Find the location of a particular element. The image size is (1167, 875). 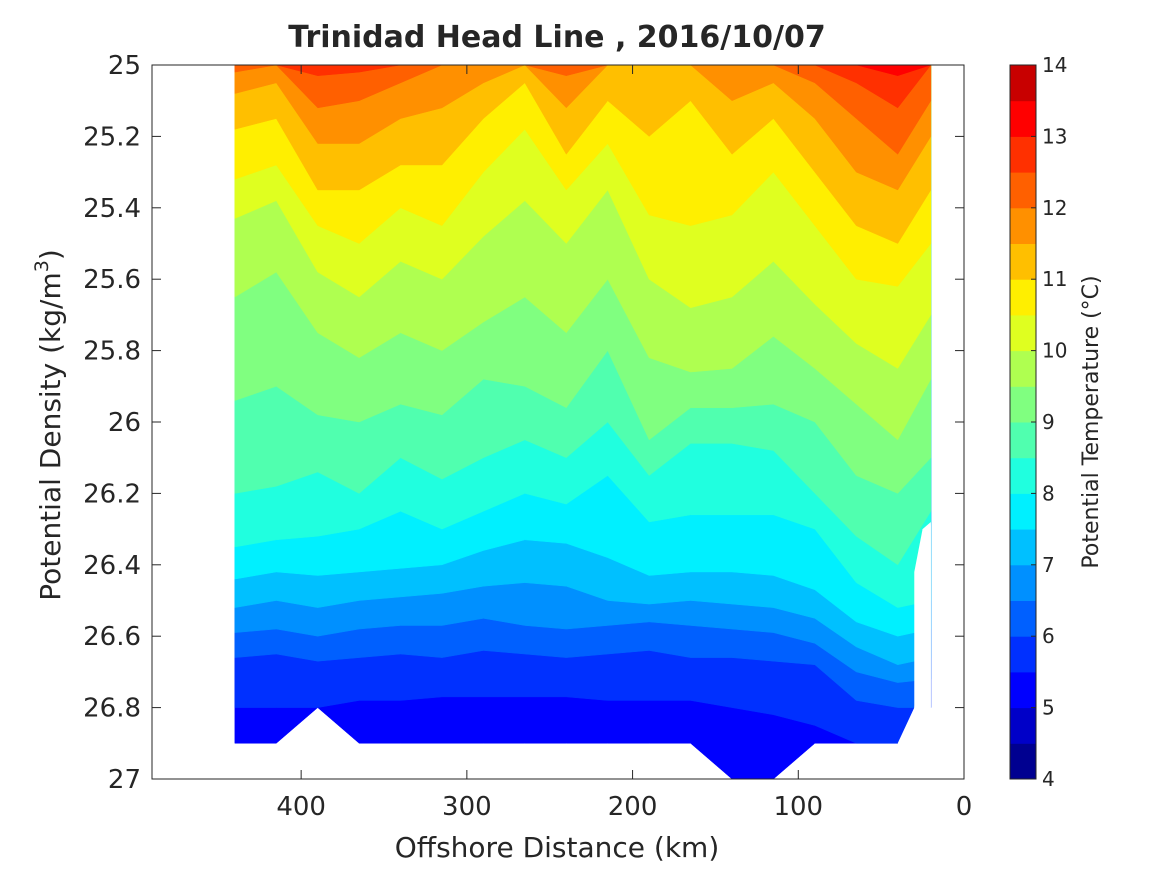

y-axis-label: Potential Density (kg/m3) is located at coordinates (49, 425).